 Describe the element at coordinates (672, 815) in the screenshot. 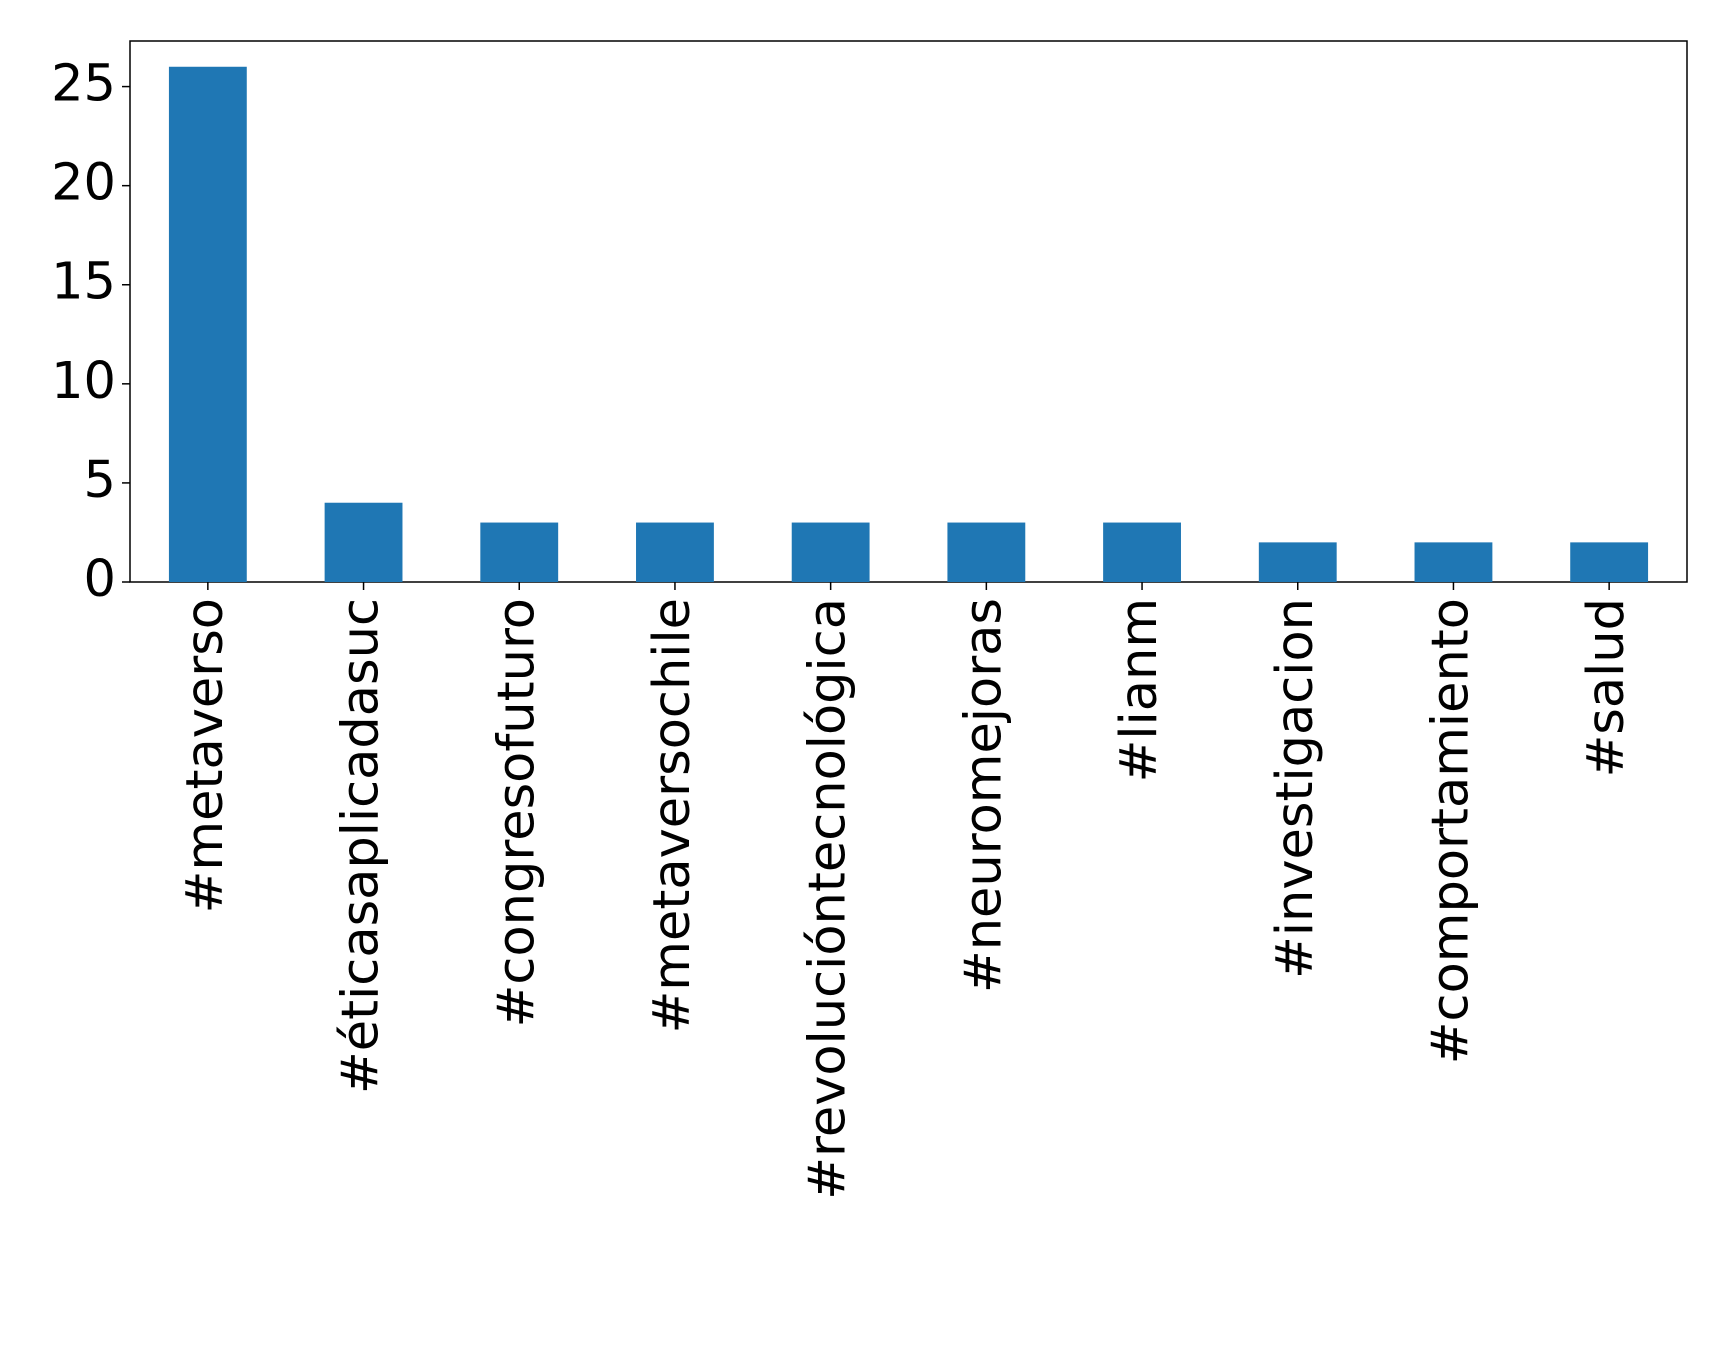

I see `x-tick-label: #metaversochile` at that location.